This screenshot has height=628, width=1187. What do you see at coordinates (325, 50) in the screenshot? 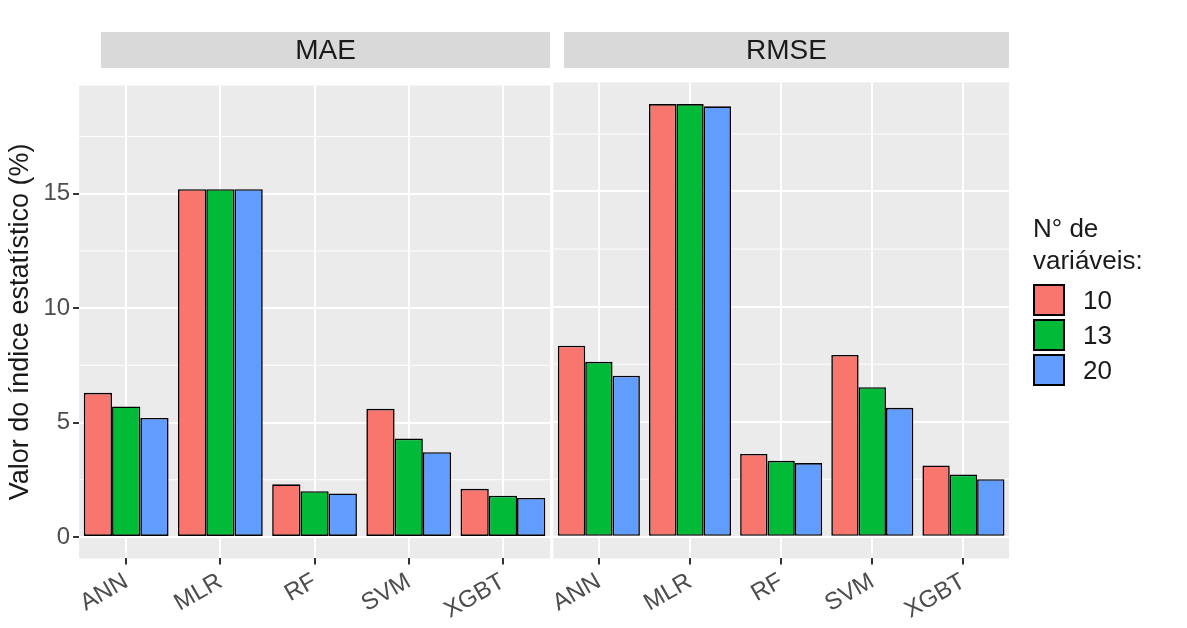
I see `chart-title: MAE` at bounding box center [325, 50].